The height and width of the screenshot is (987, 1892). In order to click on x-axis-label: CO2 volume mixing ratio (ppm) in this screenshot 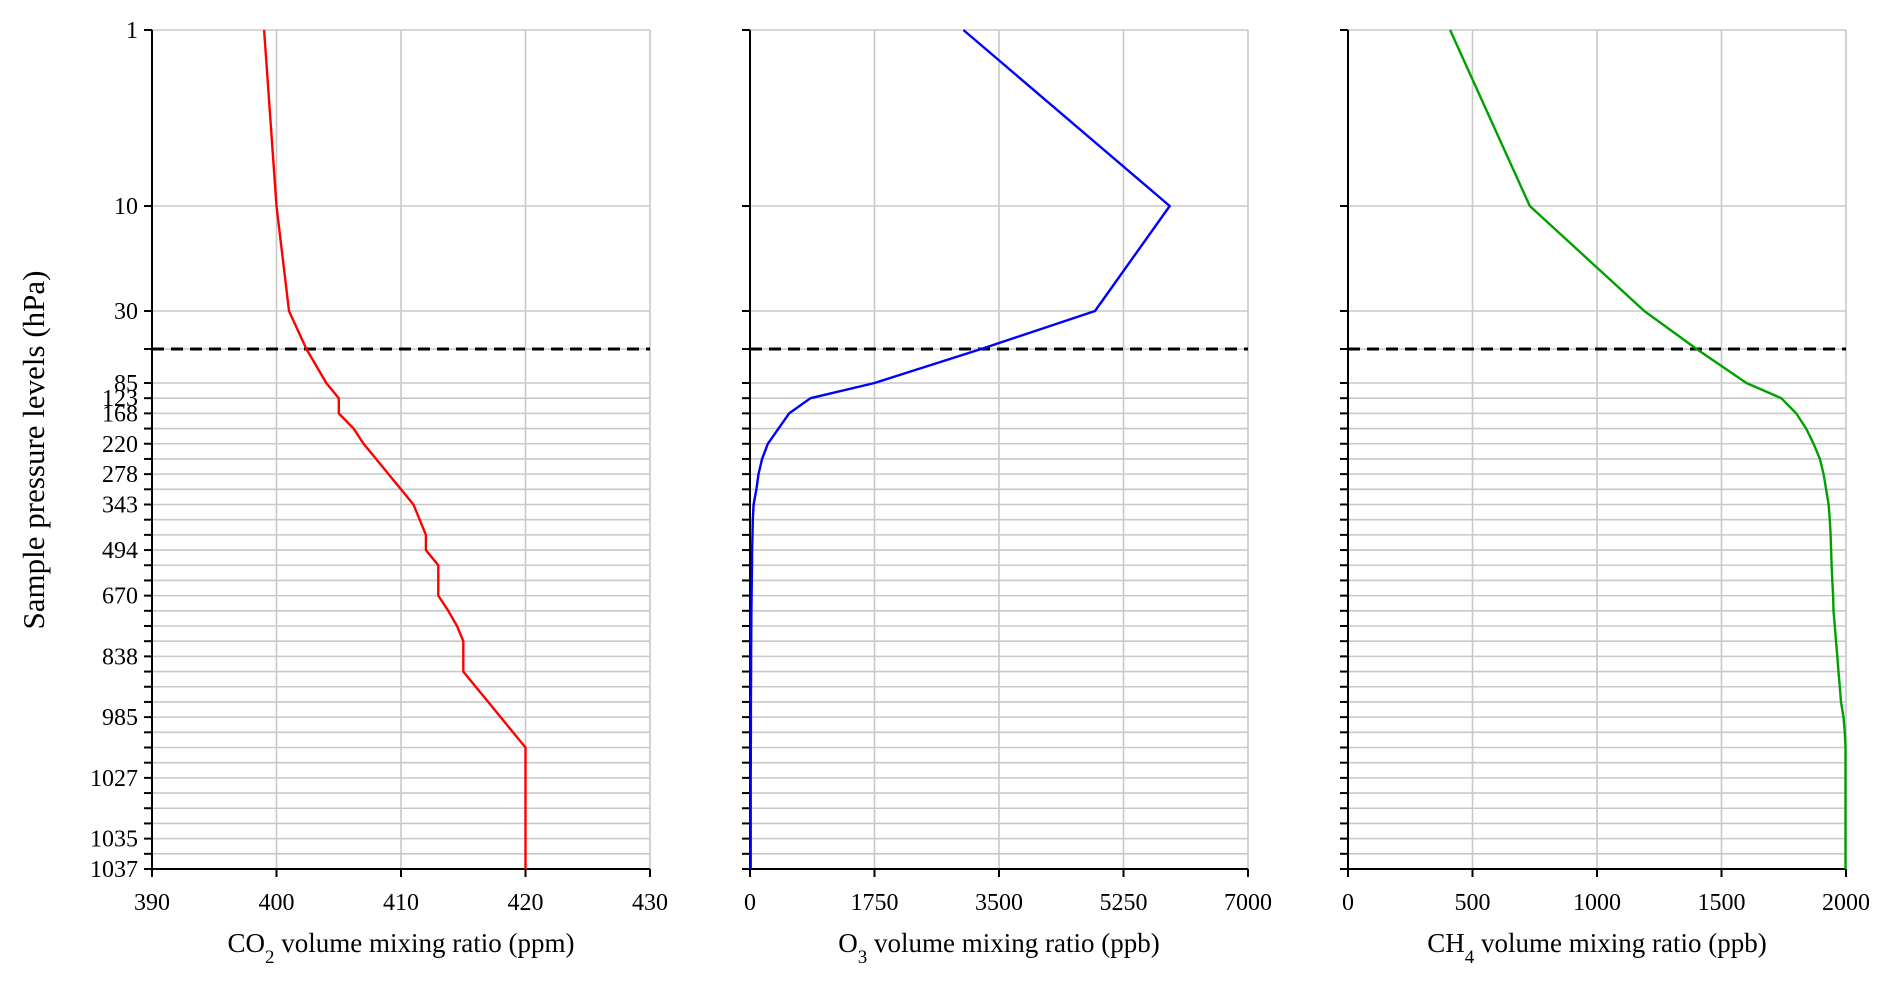, I will do `click(401, 948)`.